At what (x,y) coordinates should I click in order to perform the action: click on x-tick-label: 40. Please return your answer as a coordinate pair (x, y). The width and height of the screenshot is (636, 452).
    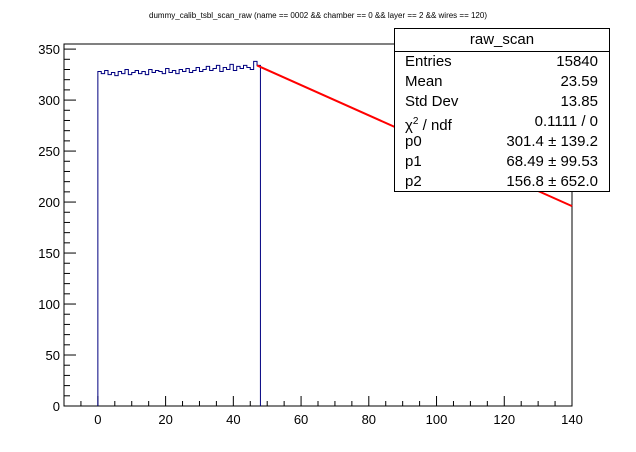
    Looking at the image, I should click on (233, 419).